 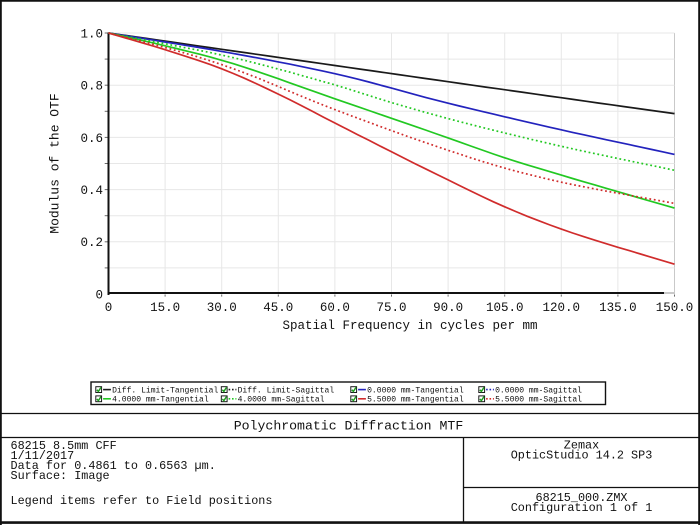 I want to click on svg-text: 0.4, so click(x=91, y=191).